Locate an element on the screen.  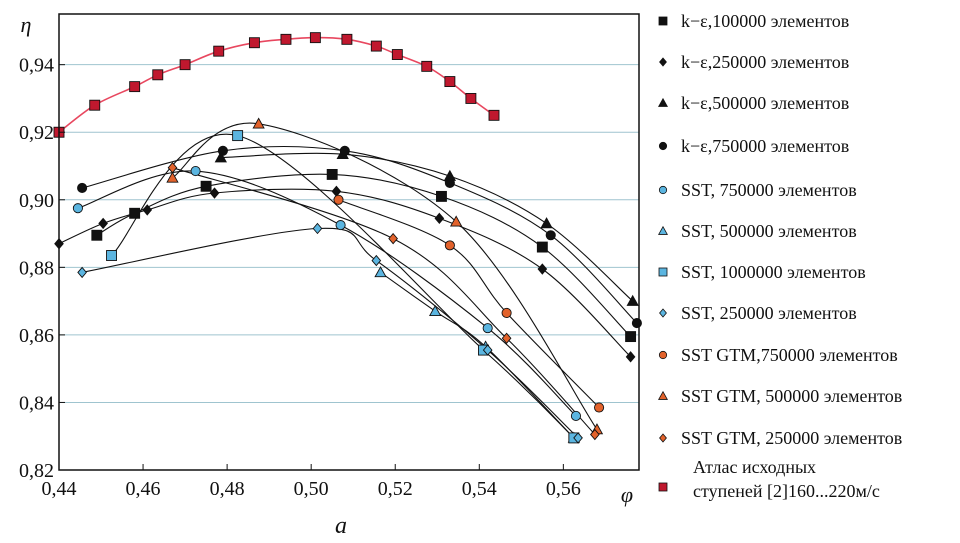
x-tick-label: 0,54 is located at coordinates (479, 489).